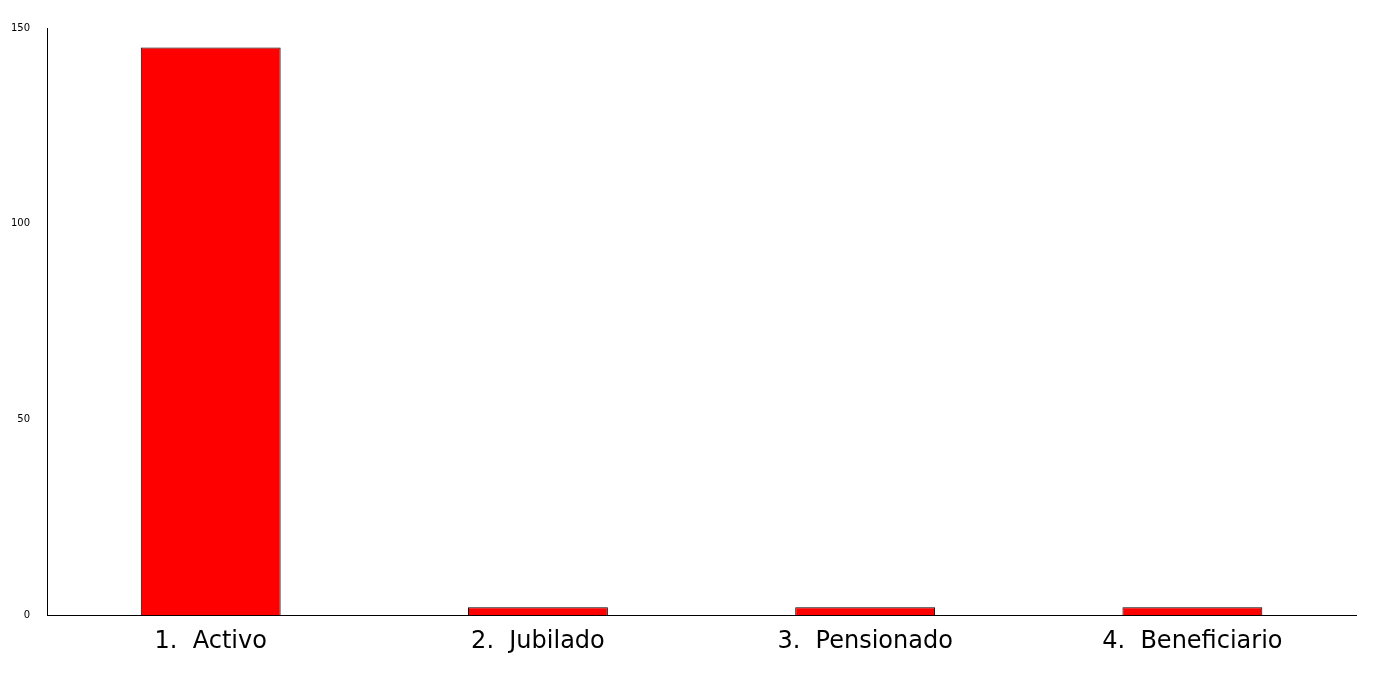  I want to click on y-tick-label: 150, so click(20, 27).